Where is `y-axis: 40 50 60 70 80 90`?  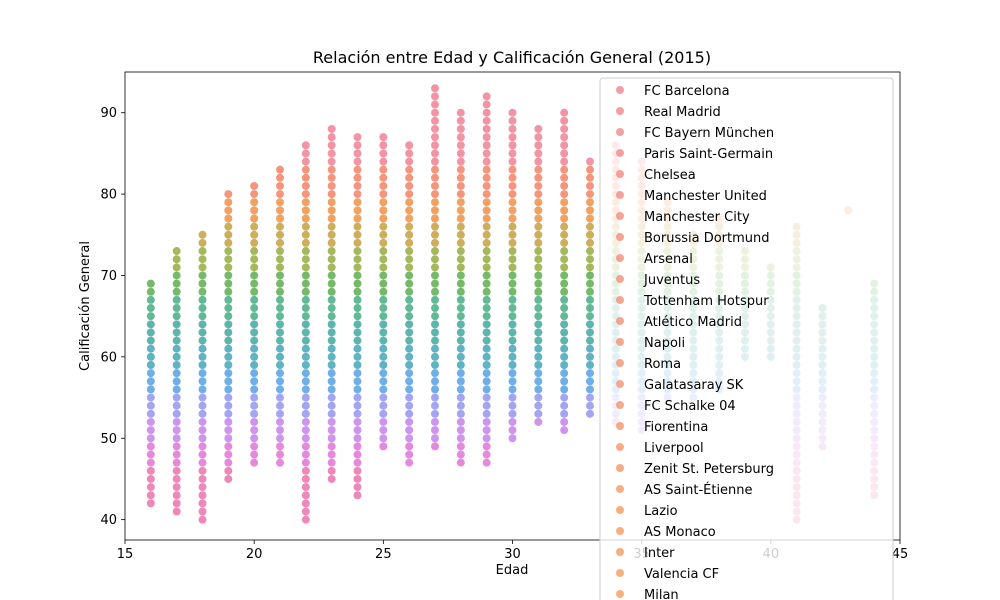
y-axis: 40 50 60 70 80 90 is located at coordinates (112, 317).